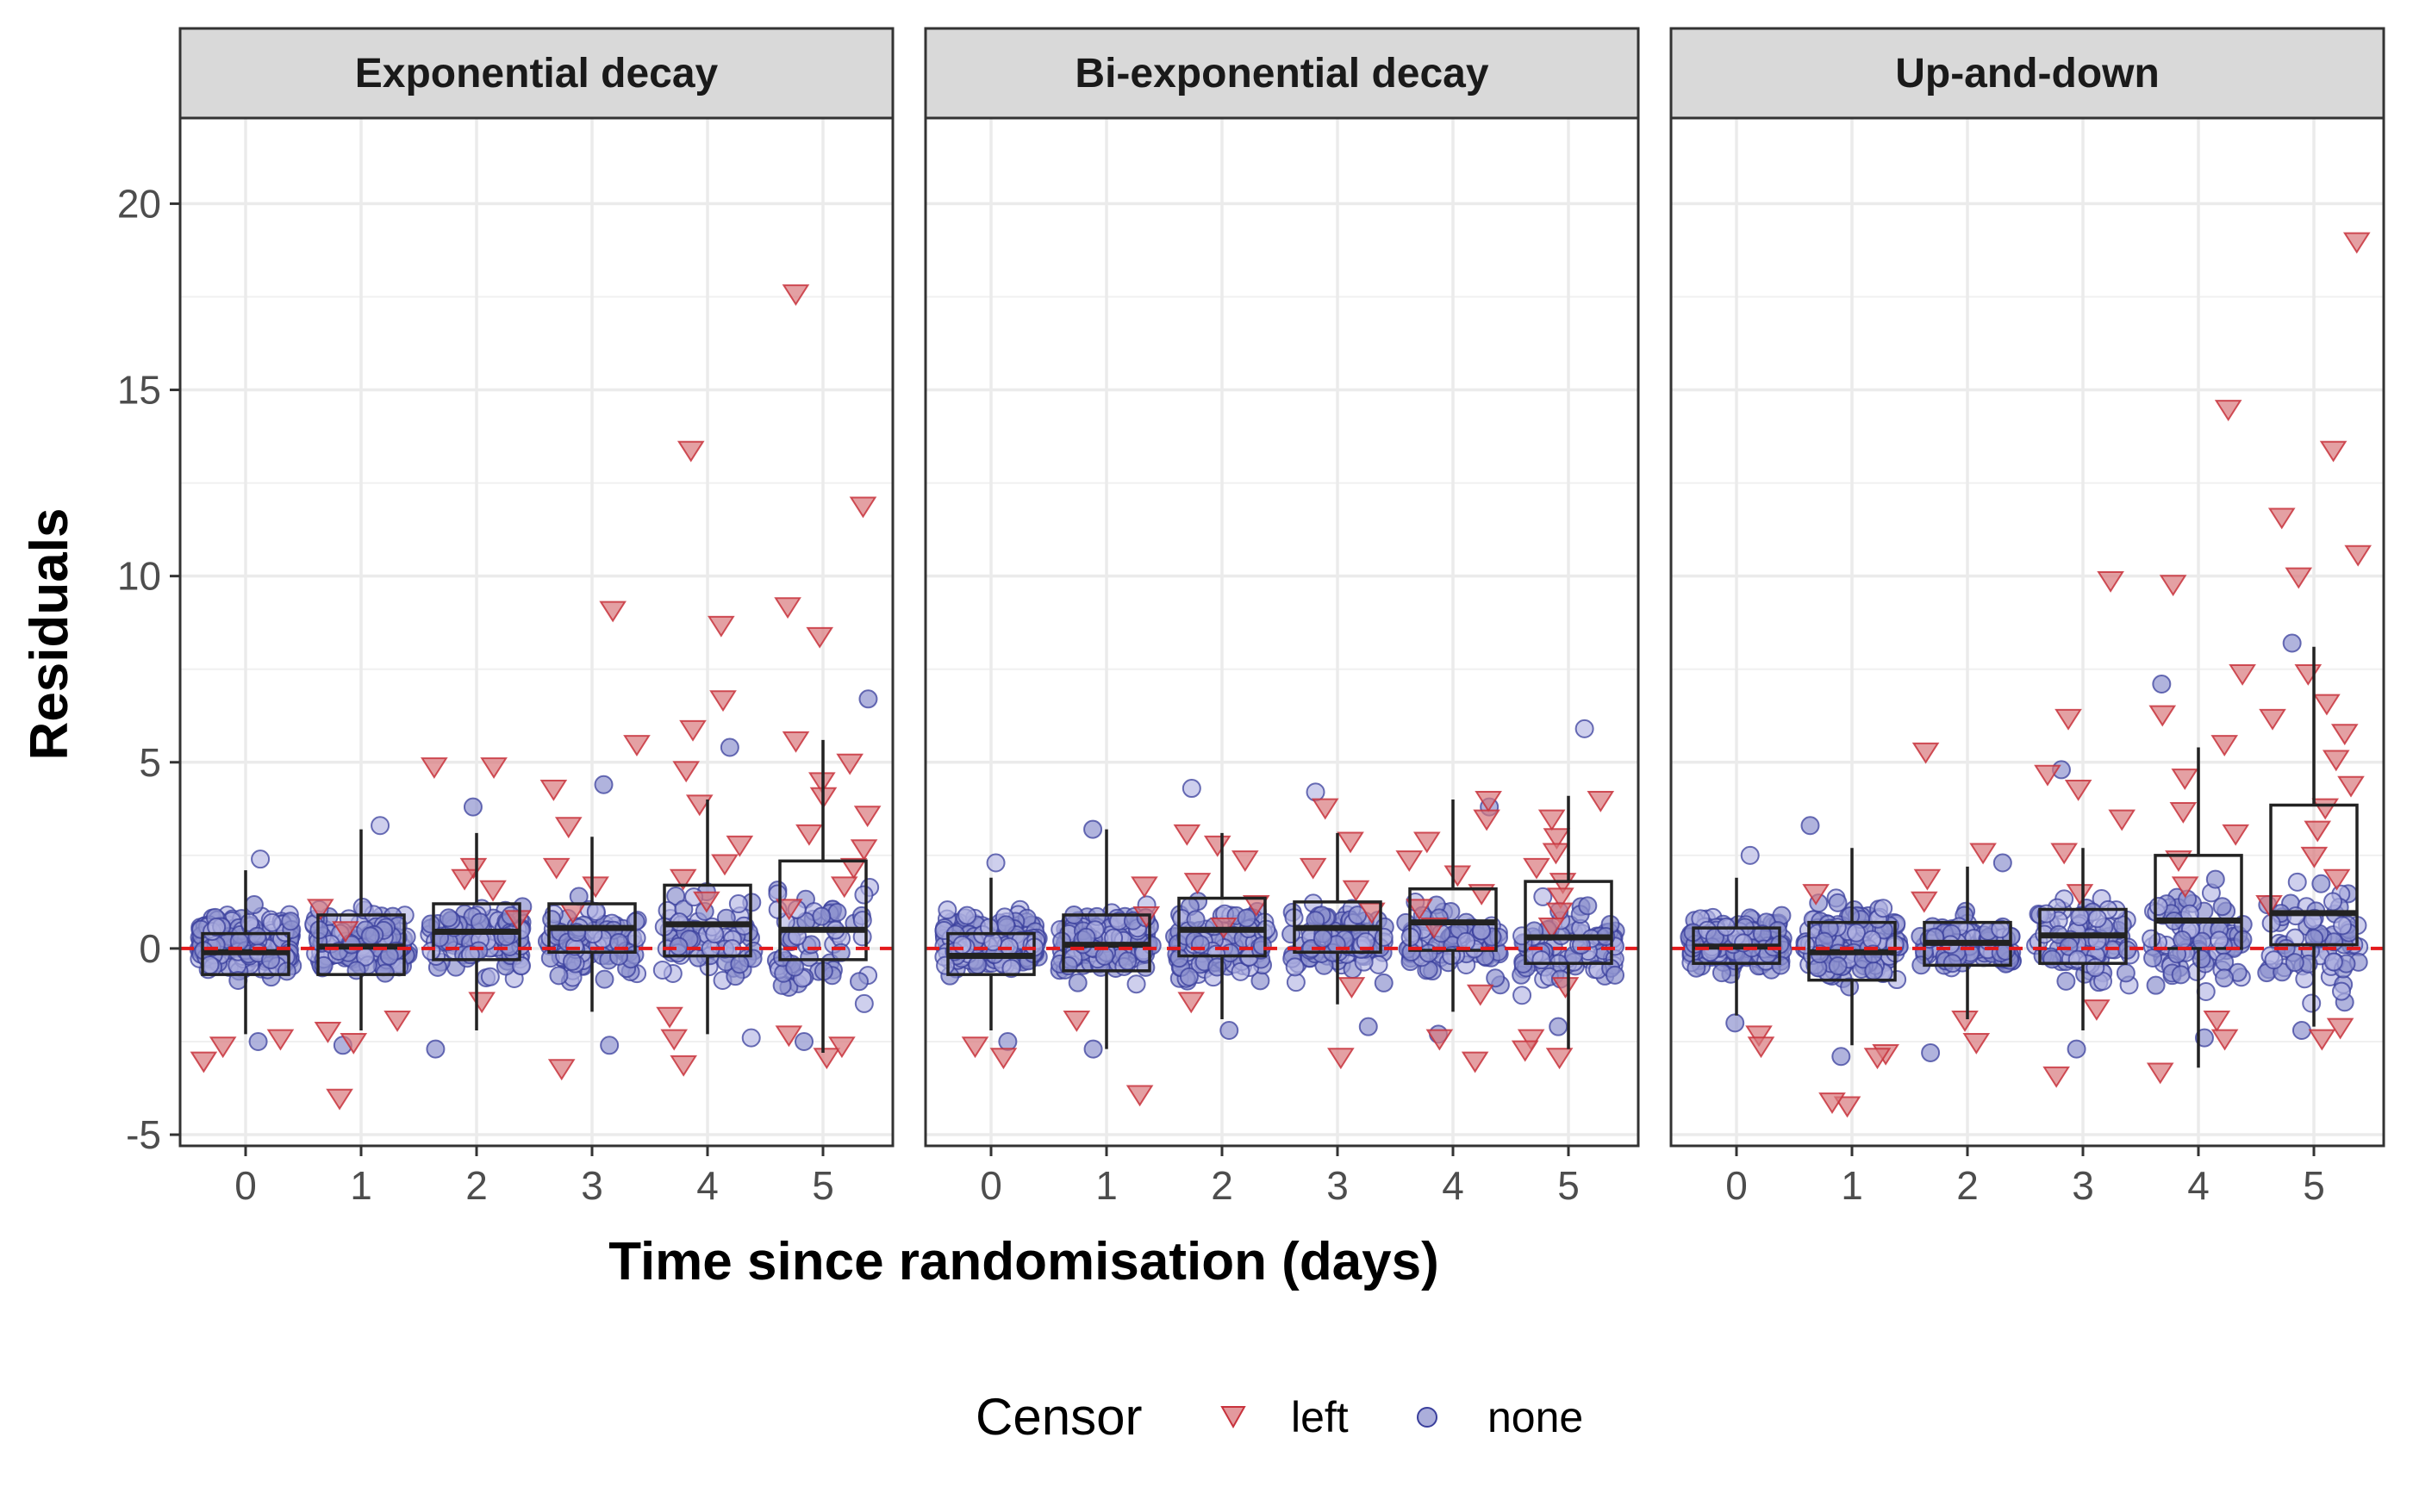 This screenshot has height=1512, width=2413. Describe the element at coordinates (139, 577) in the screenshot. I see `y-tick-label: 10` at that location.